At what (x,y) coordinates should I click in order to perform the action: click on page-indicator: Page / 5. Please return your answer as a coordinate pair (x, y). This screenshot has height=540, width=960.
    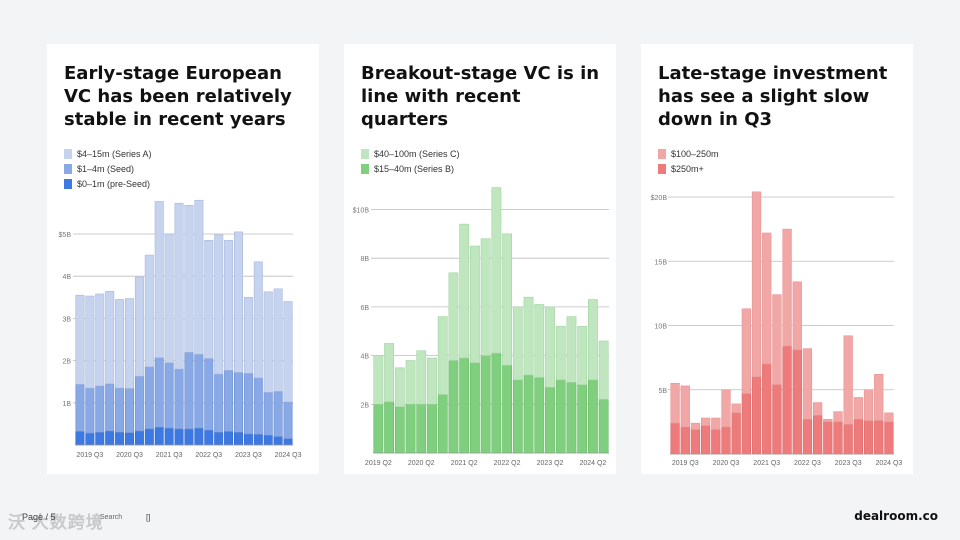
    Looking at the image, I should click on (39, 517).